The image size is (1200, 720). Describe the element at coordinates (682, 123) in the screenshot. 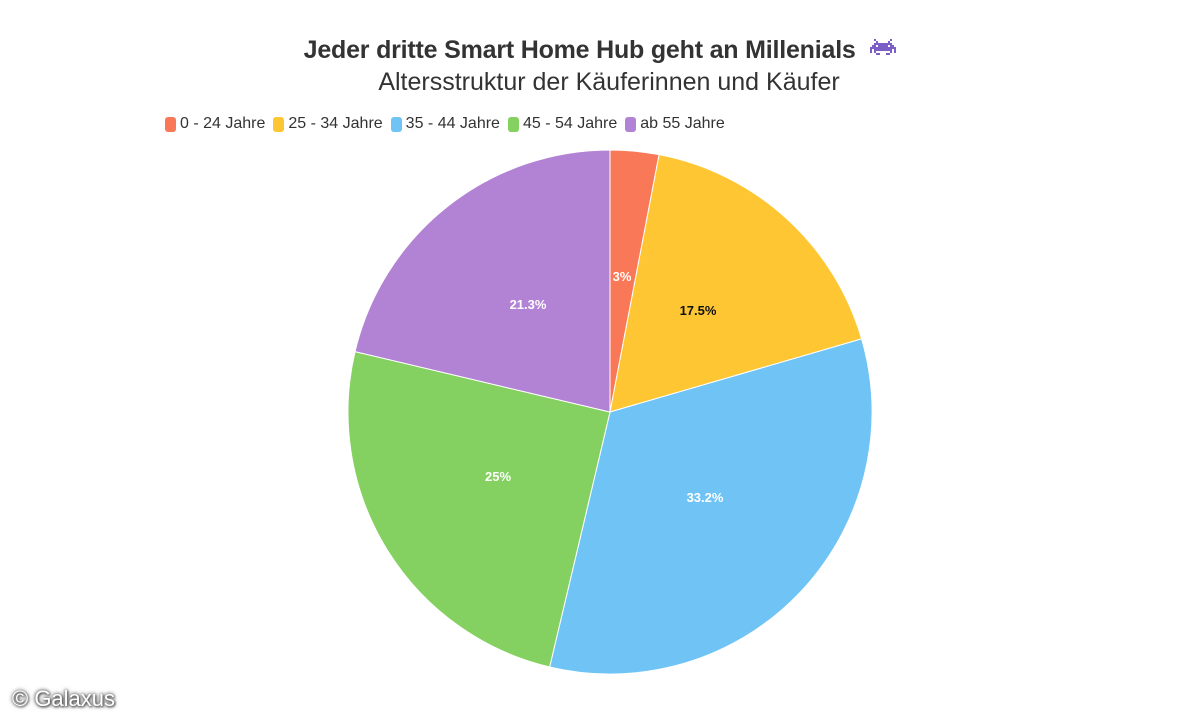

I see `legend-label: ab 55 Jahre` at that location.